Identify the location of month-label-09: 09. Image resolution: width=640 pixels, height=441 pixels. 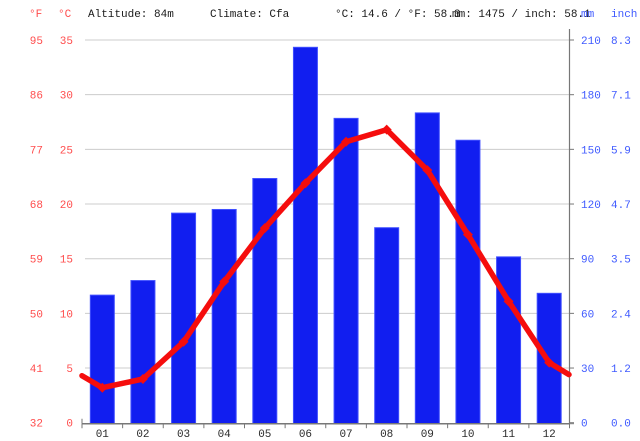
(427, 435).